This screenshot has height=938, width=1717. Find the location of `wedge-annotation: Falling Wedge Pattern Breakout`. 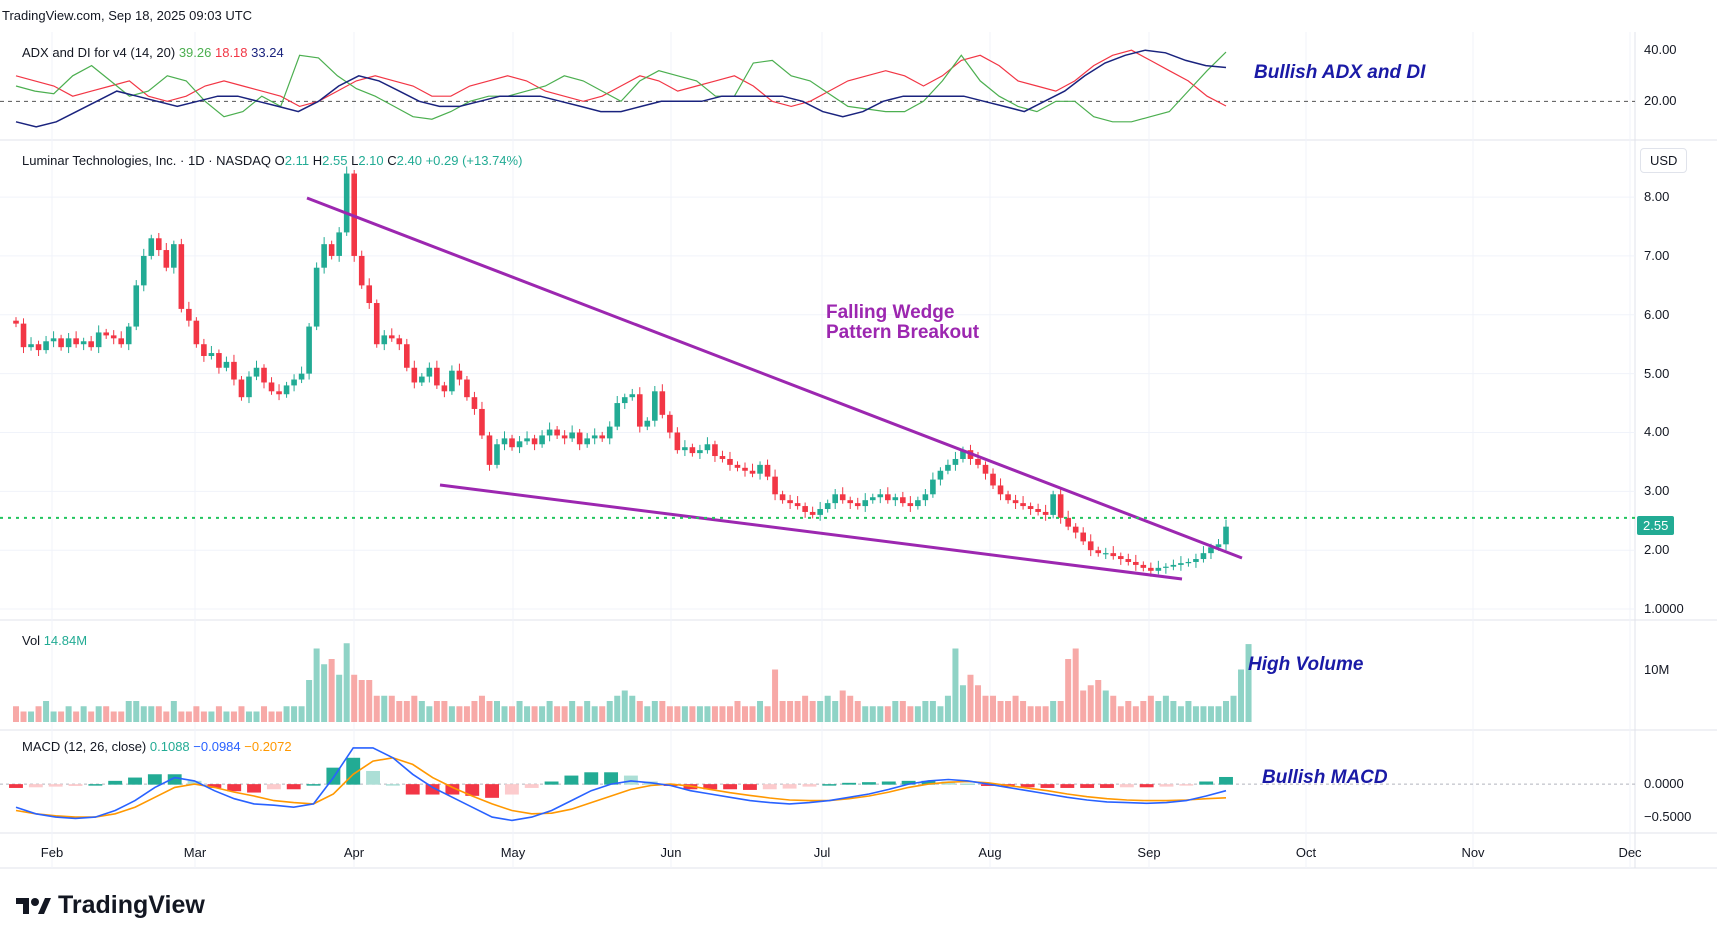

wedge-annotation: Falling Wedge Pattern Breakout is located at coordinates (902, 323).